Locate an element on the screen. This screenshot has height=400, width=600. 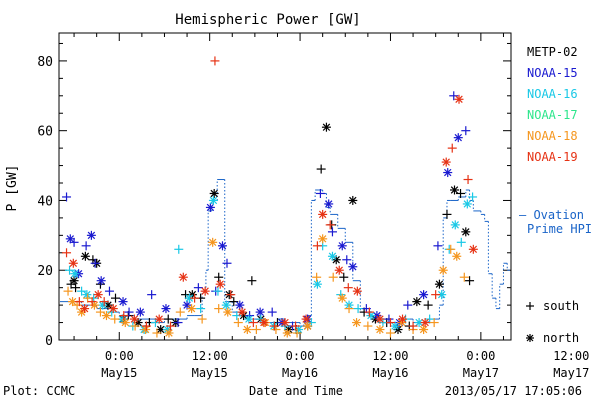
legend-series-label: METP-02 is located at coordinates (552, 52).